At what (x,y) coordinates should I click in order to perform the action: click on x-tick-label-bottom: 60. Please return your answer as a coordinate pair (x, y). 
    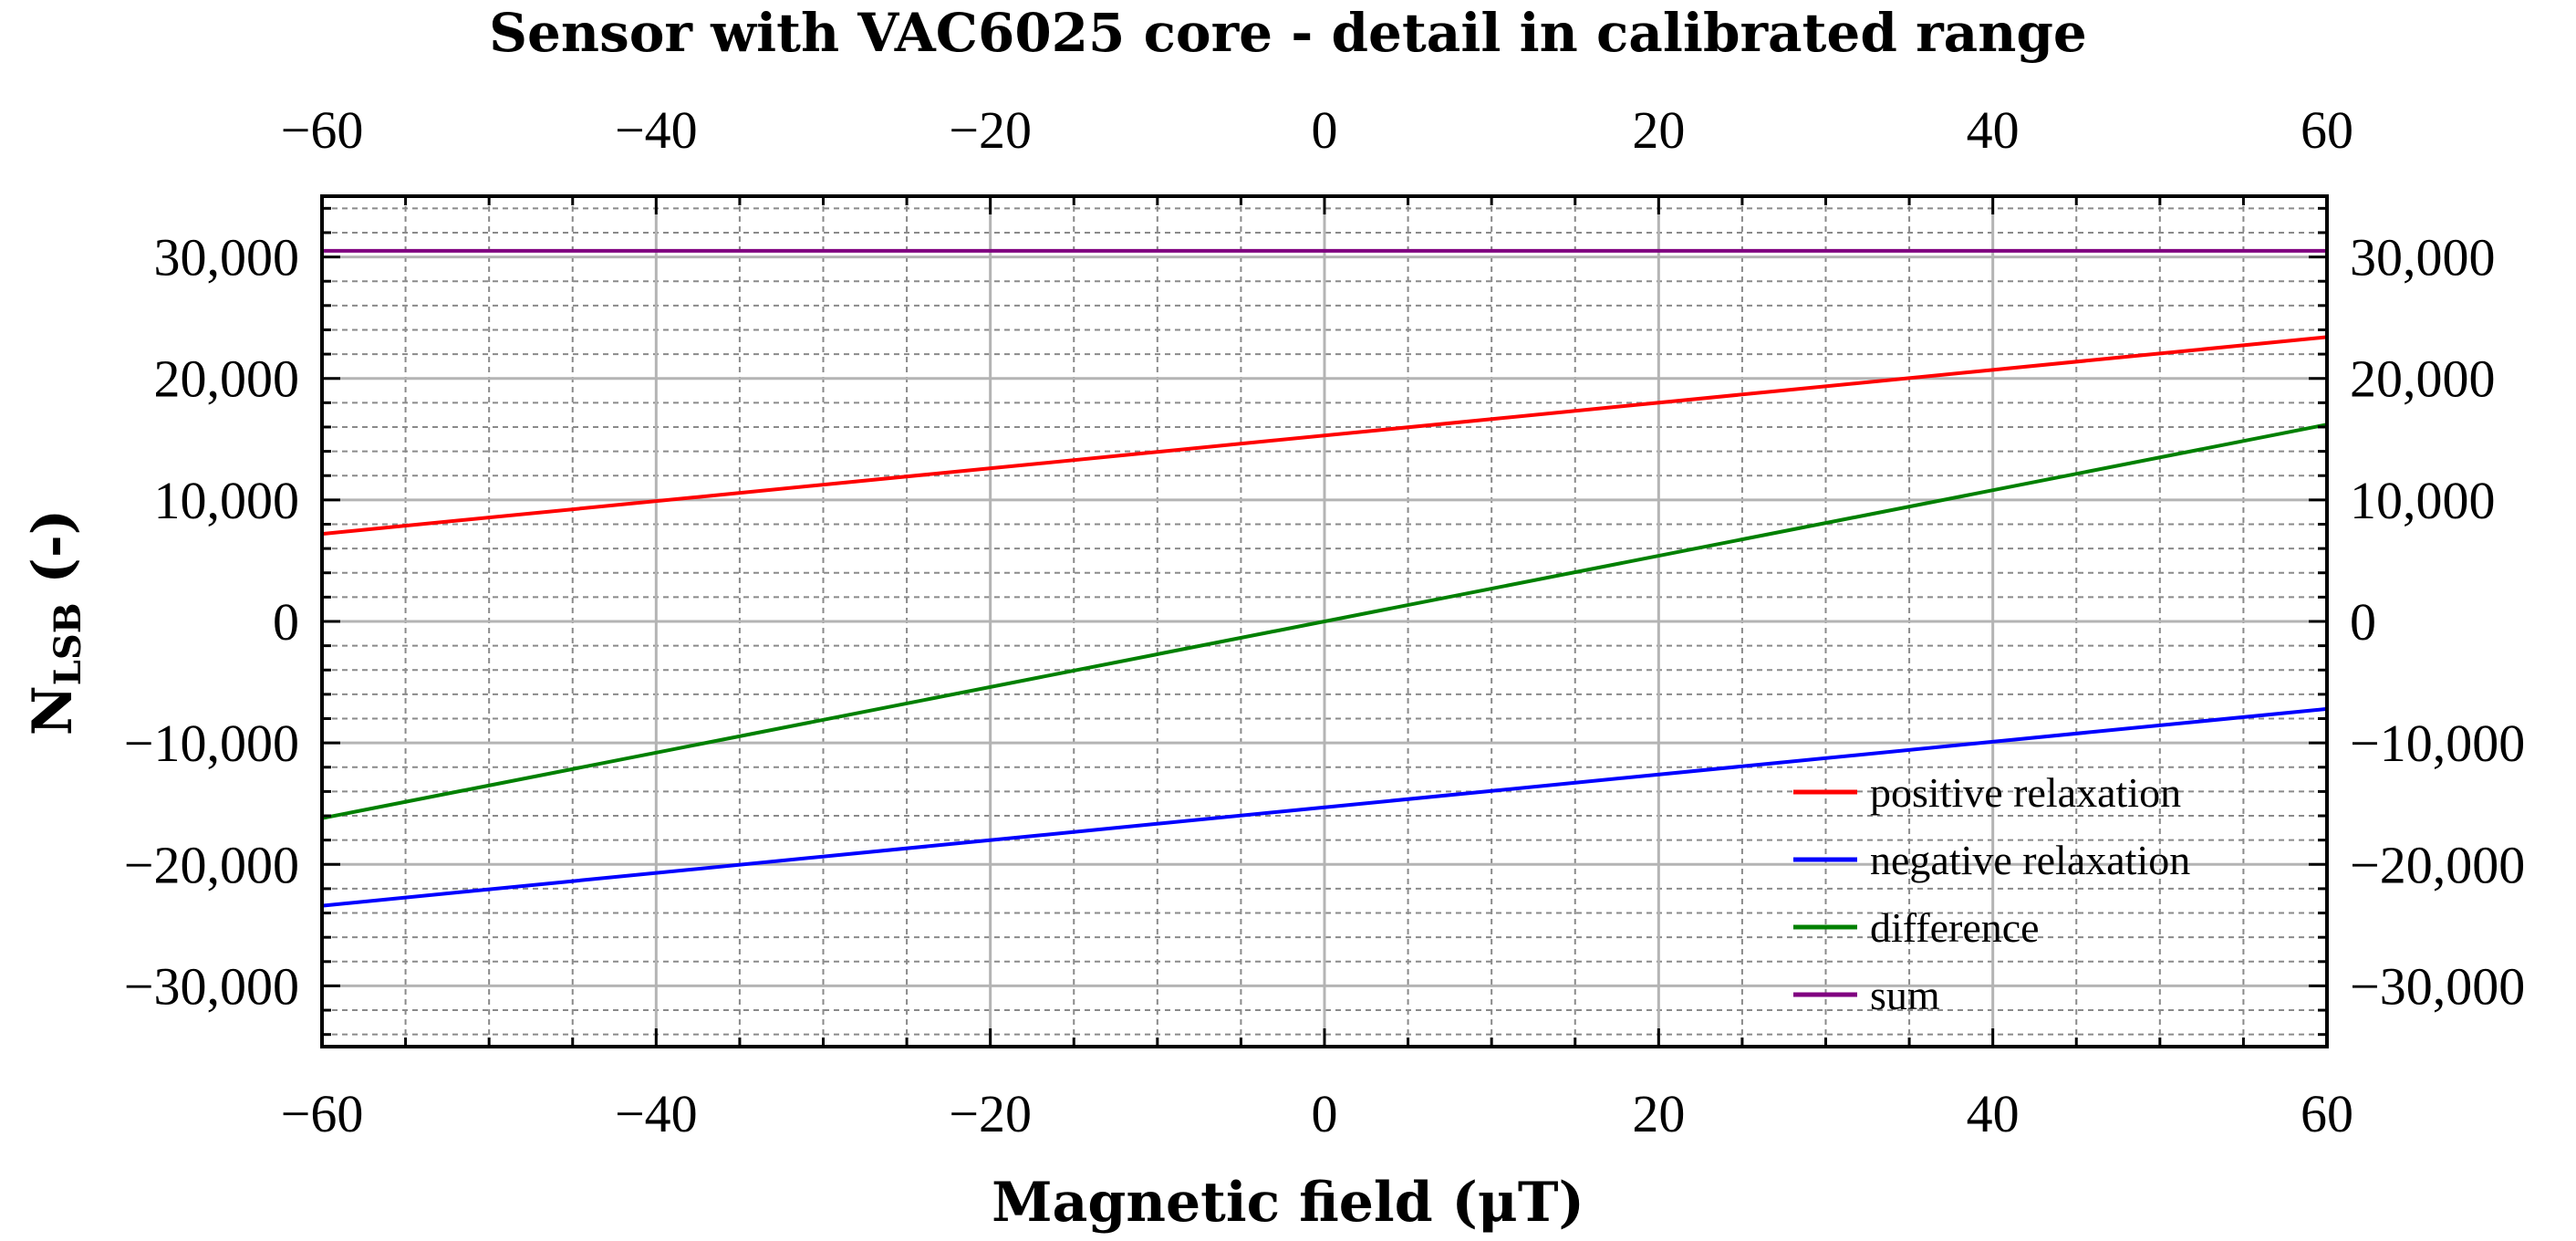
    Looking at the image, I should click on (2327, 1113).